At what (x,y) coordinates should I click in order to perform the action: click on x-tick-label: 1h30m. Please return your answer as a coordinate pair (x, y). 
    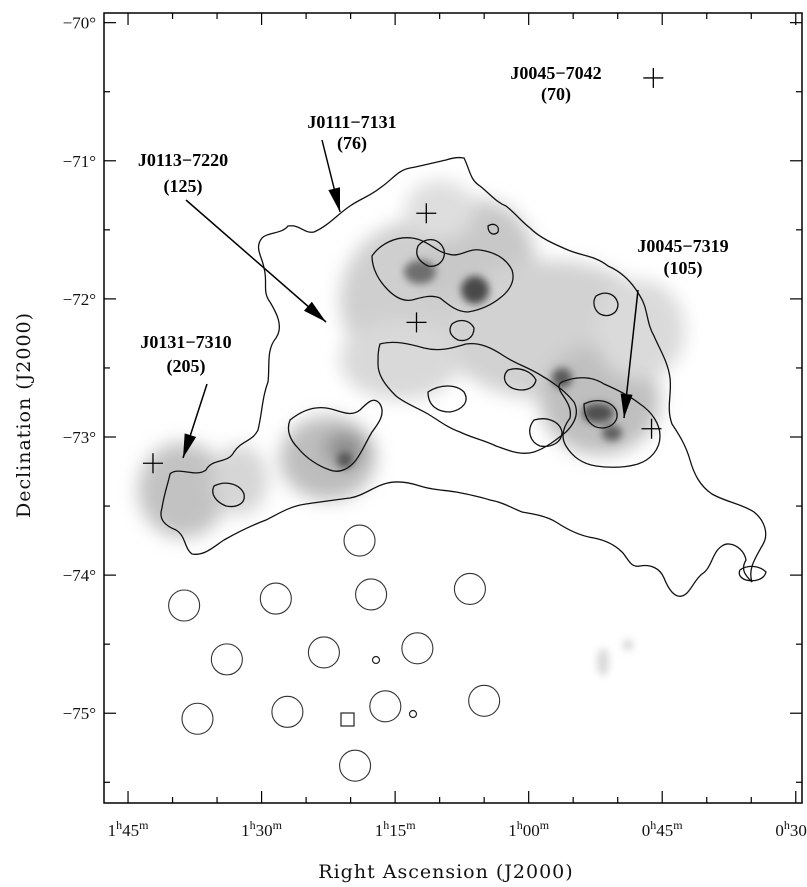
    Looking at the image, I should click on (262, 829).